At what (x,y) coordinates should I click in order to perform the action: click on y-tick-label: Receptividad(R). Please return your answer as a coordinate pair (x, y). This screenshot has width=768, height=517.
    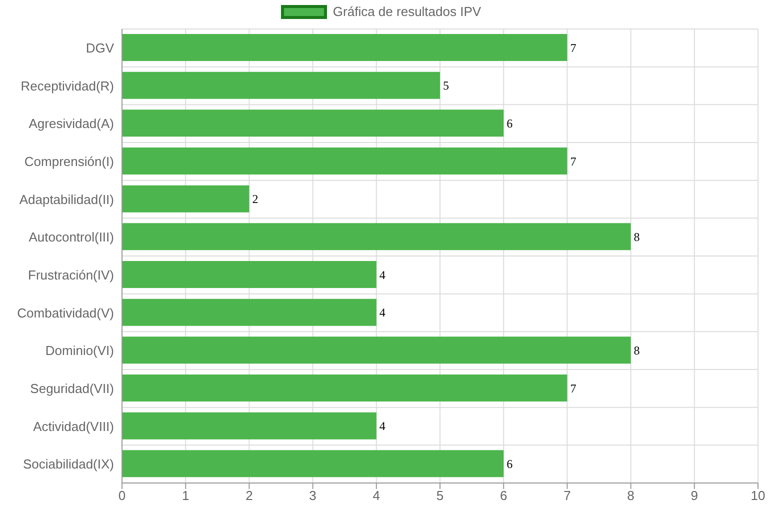
    Looking at the image, I should click on (67, 86).